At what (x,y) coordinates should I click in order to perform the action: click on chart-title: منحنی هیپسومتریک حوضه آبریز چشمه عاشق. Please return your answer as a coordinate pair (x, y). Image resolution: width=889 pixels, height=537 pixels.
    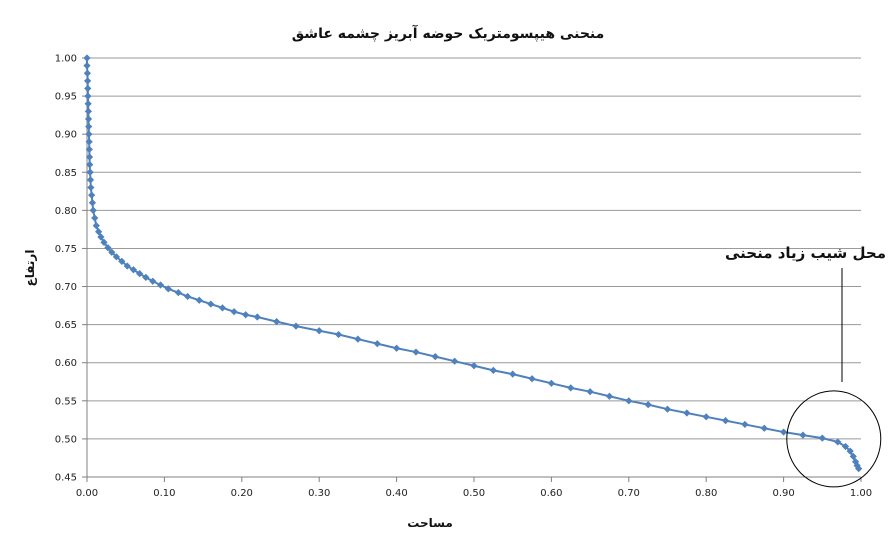
    Looking at the image, I should click on (448, 33).